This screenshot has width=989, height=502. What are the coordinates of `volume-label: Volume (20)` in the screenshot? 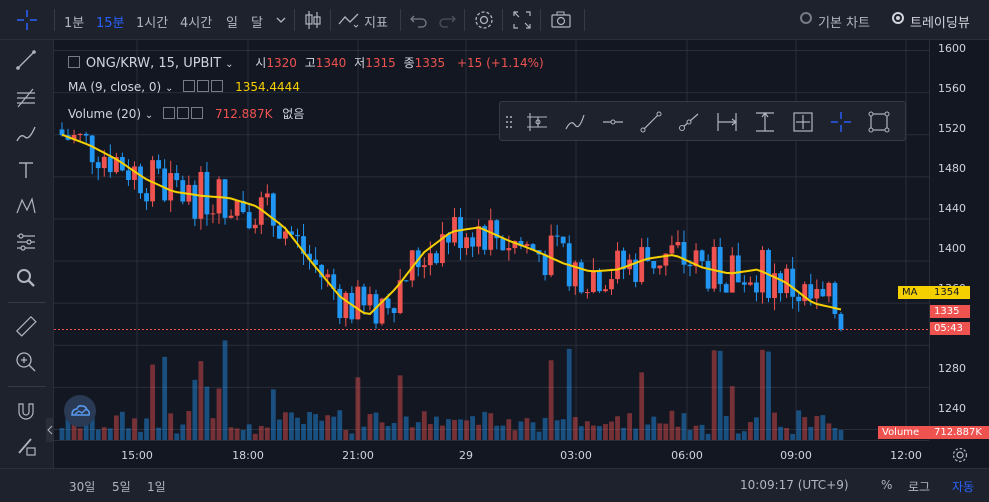 It's located at (105, 114).